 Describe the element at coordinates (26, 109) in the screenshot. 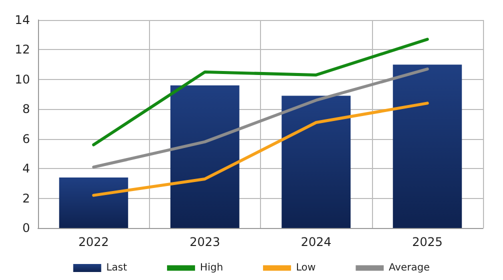

I see `y-tick-label: 8` at that location.